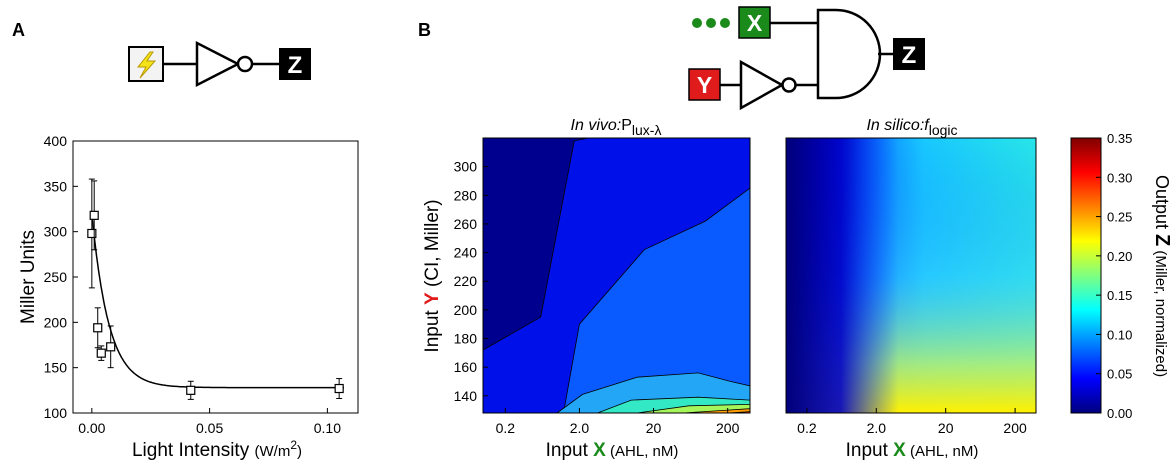 This screenshot has height=468, width=1172. I want to click on colorbar-tick-label: 0.30, so click(1119, 177).